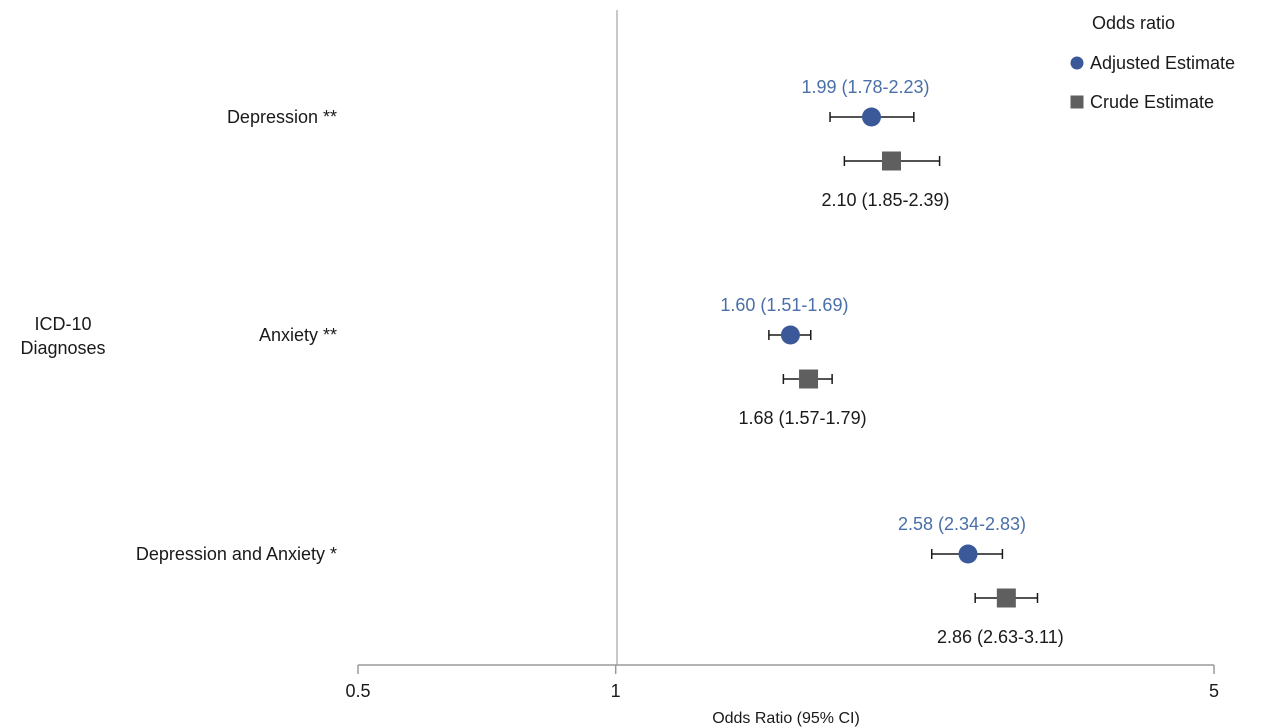 The width and height of the screenshot is (1267, 728). I want to click on legend-label: Adjusted Estimate, so click(1162, 63).